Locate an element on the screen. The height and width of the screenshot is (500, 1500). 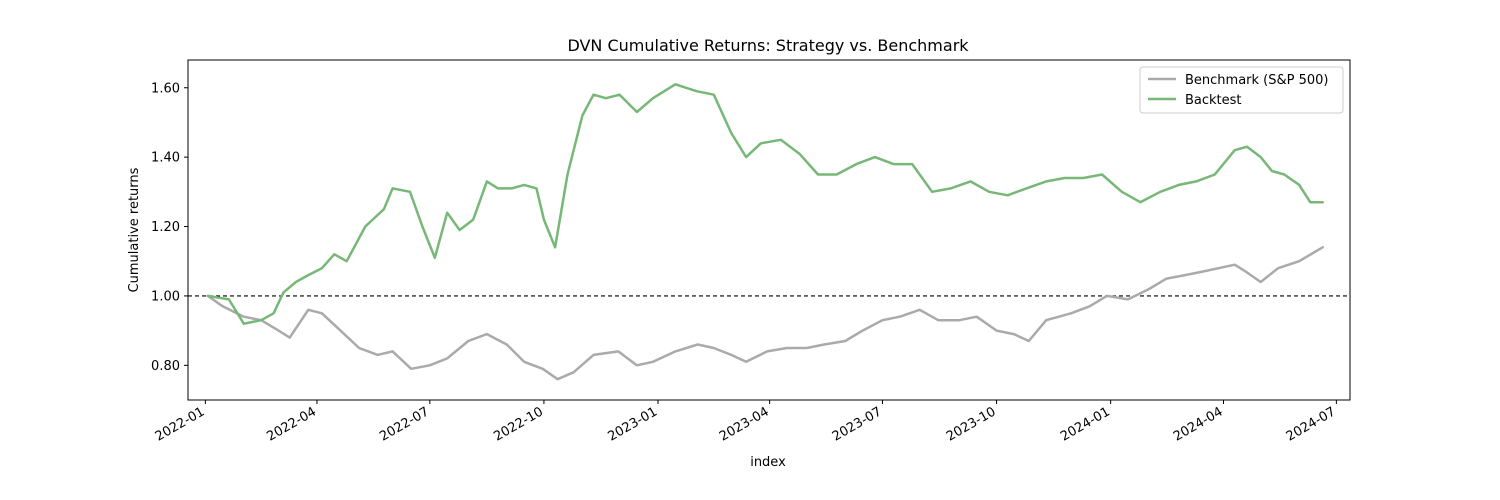
legend: Benchmark (S&P 500) Backtest is located at coordinates (1241, 90).